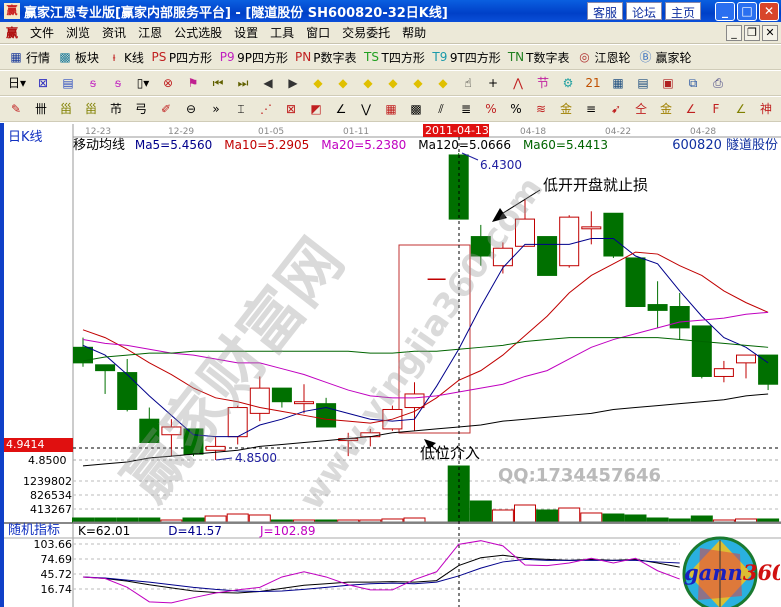 The image size is (781, 607). I want to click on toolbar2-gear-chart-button: ⚙, so click(569, 83).